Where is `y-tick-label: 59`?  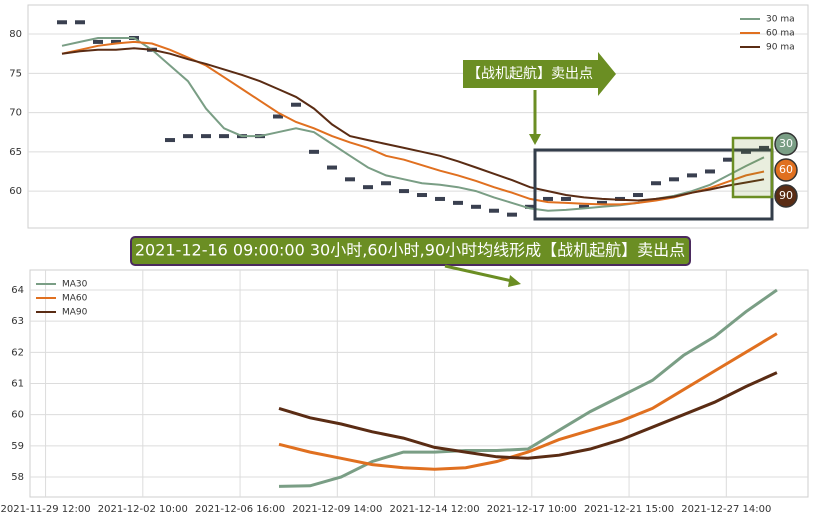
y-tick-label: 59 is located at coordinates (17, 446).